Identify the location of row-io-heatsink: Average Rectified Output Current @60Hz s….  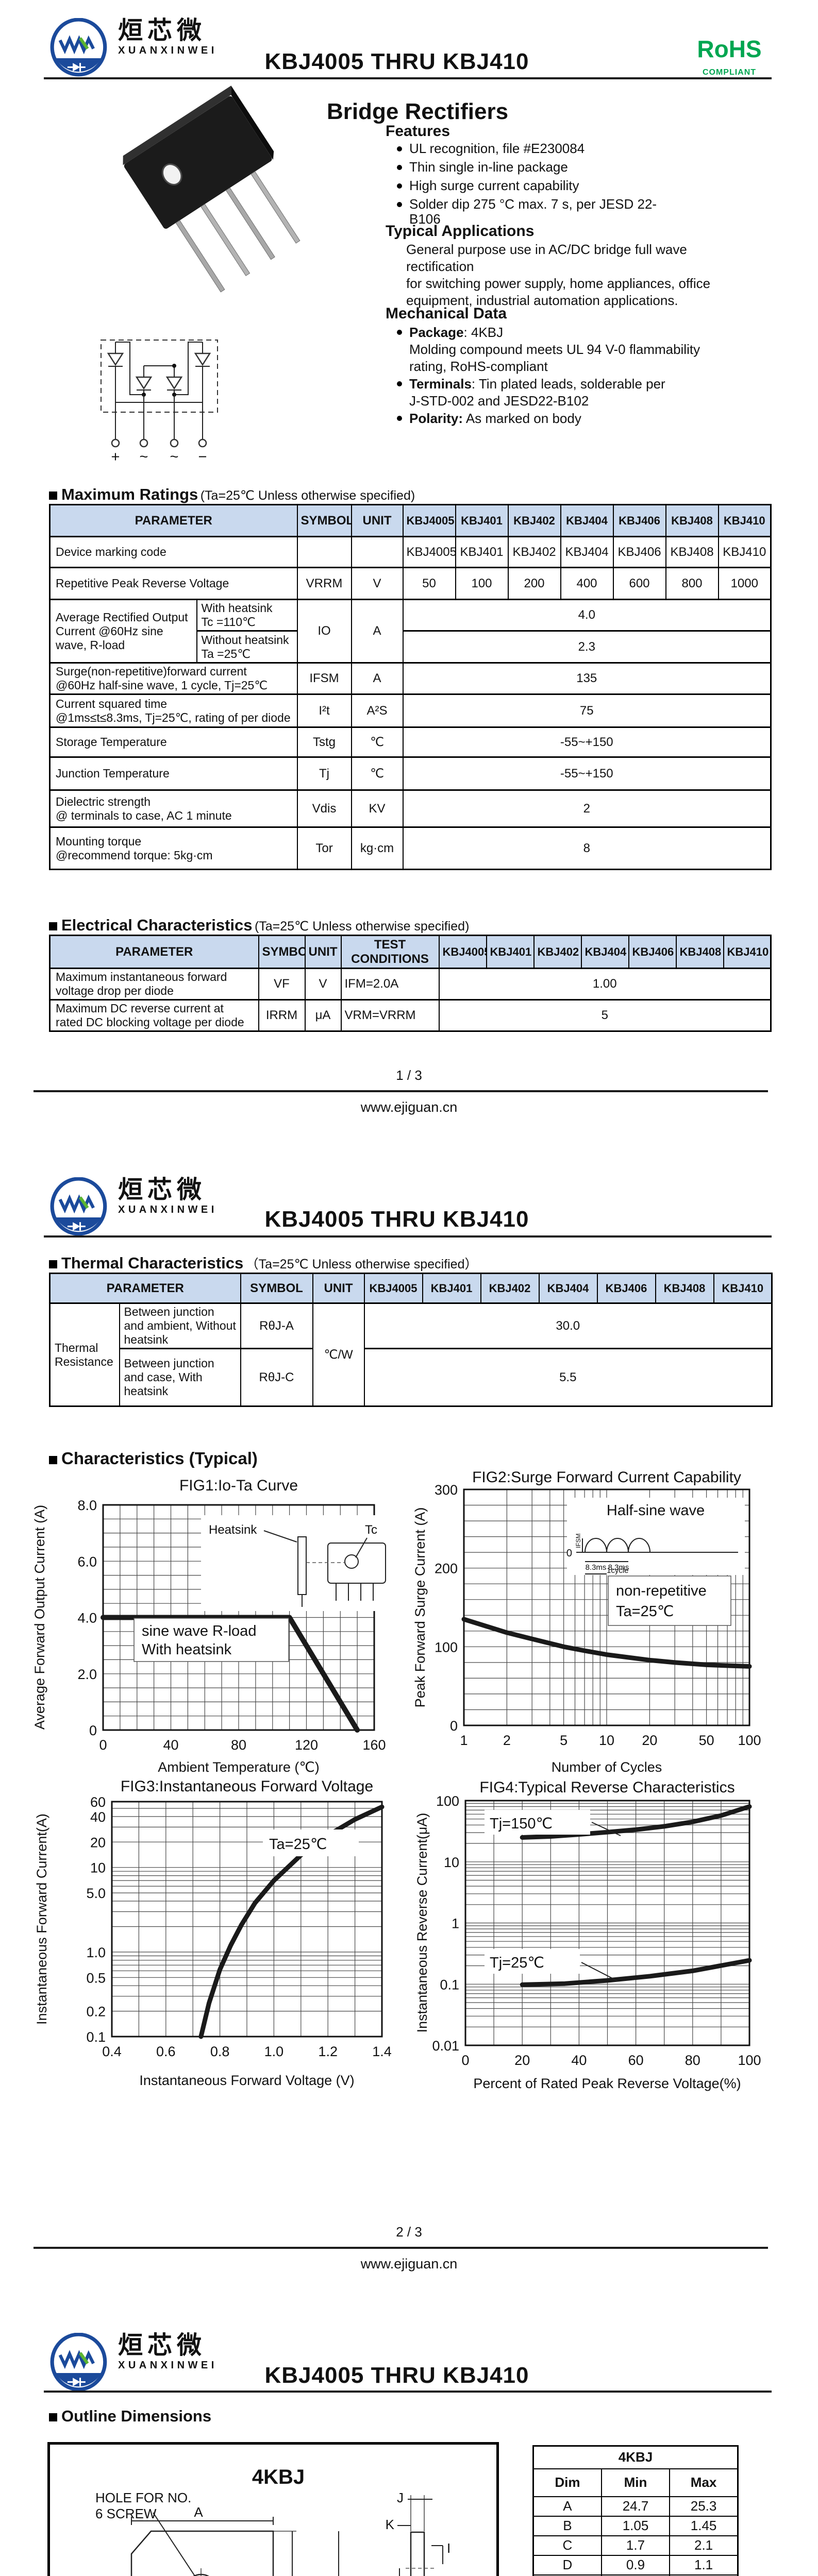
(410, 631).